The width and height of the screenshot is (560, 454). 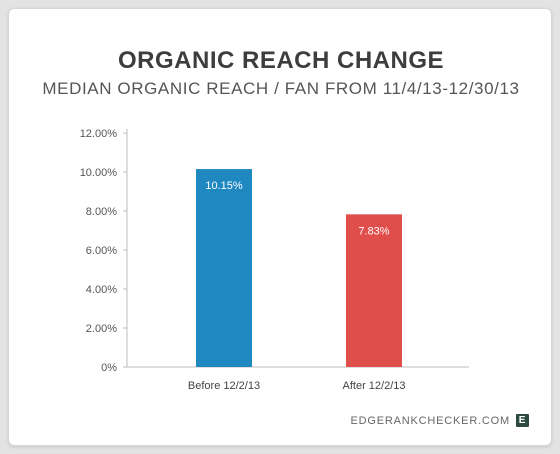 I want to click on y-tick-label: 8.00%, so click(x=101, y=212).